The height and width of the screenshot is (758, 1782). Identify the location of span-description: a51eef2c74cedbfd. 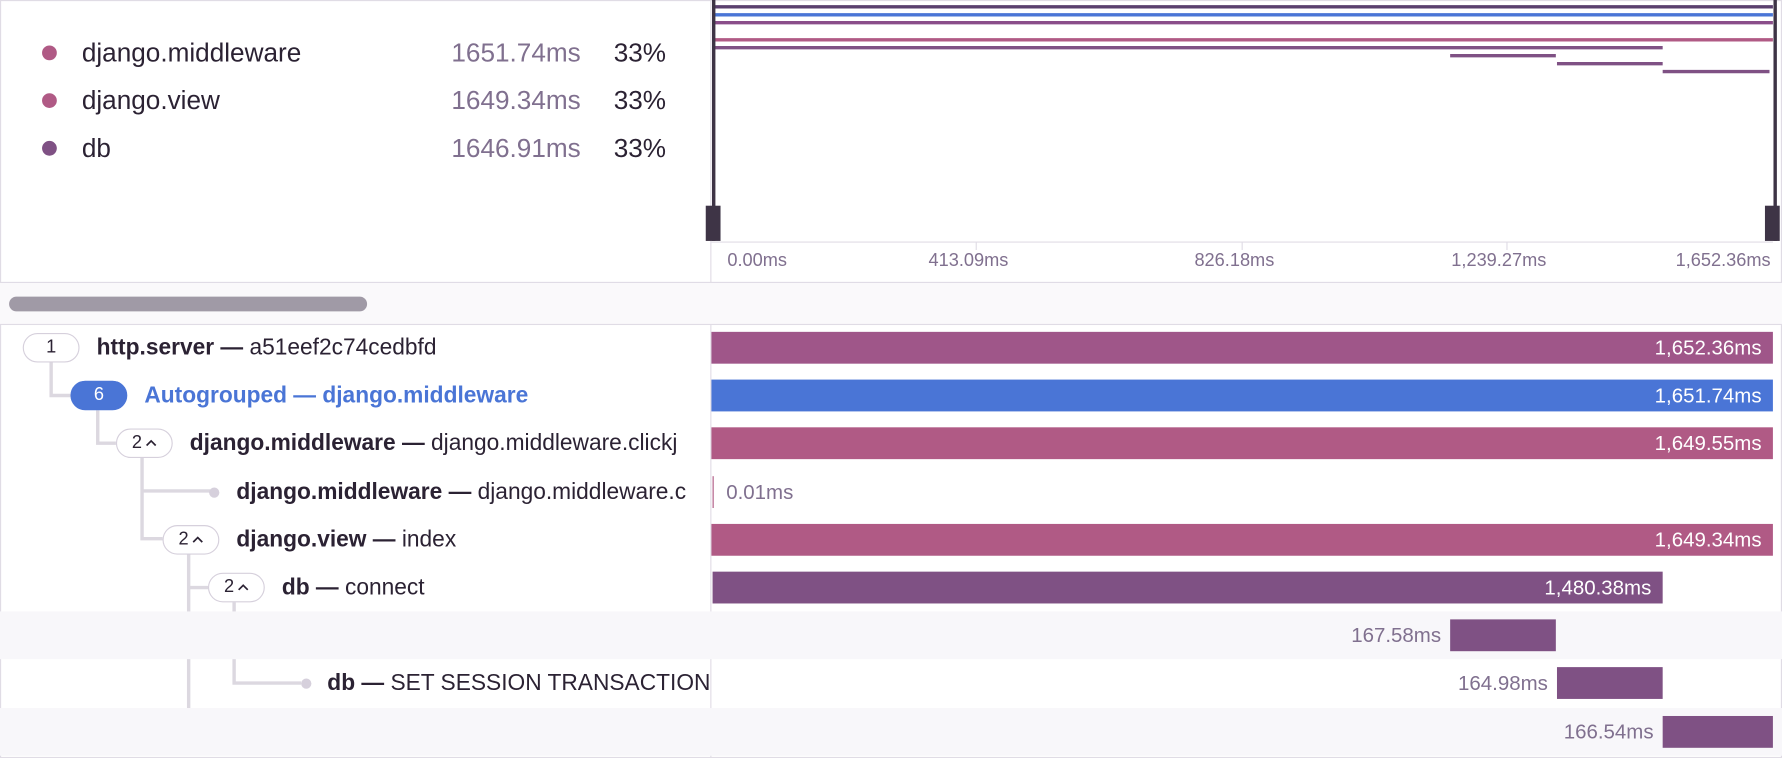
(340, 348).